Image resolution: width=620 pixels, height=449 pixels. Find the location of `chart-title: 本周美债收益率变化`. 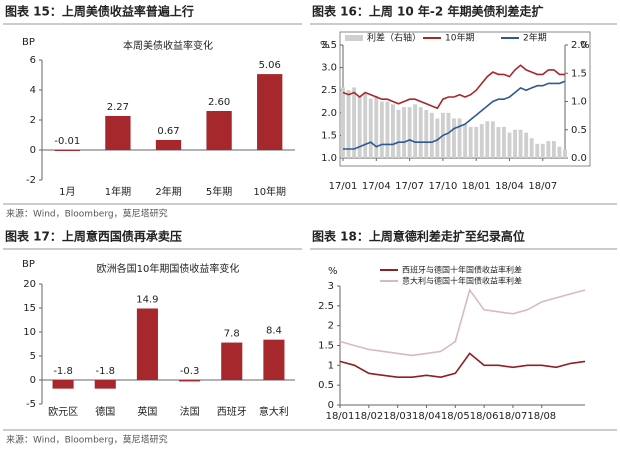

chart-title: 本周美债收益率变化 is located at coordinates (168, 45).